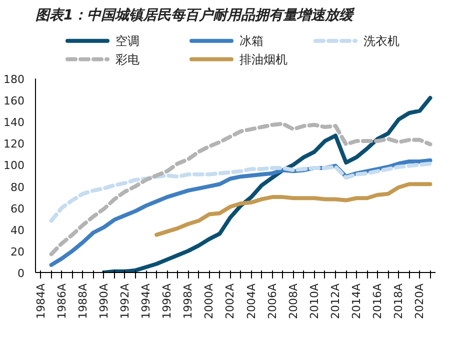 This screenshot has width=473, height=343. Describe the element at coordinates (14, 123) in the screenshot. I see `y-tick-label: 140` at that location.